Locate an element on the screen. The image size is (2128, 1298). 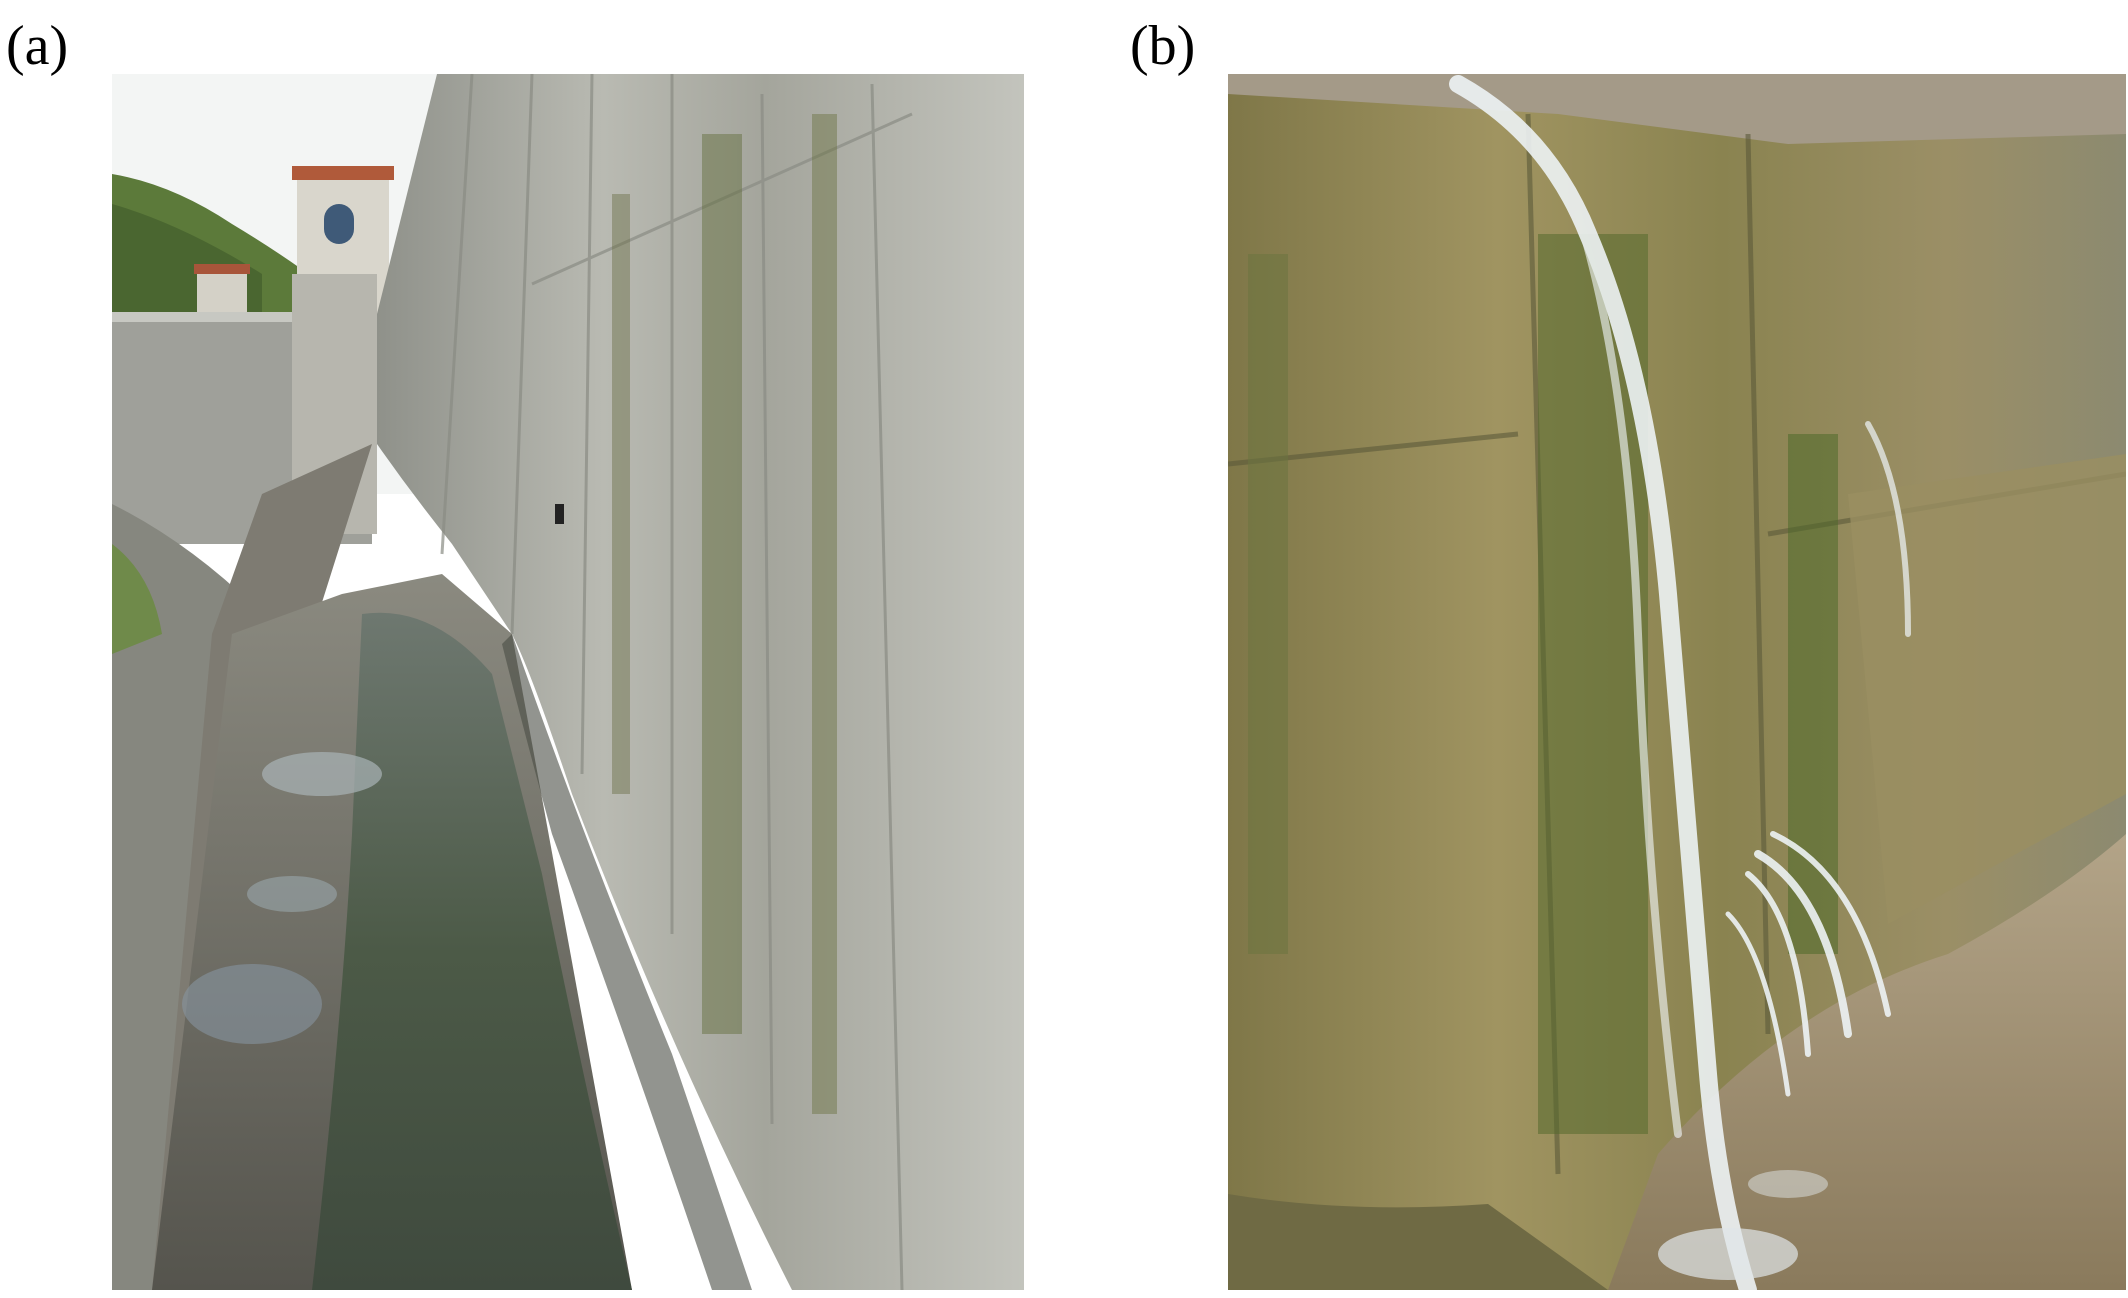
panel-label-a: (a) is located at coordinates (37, 46).